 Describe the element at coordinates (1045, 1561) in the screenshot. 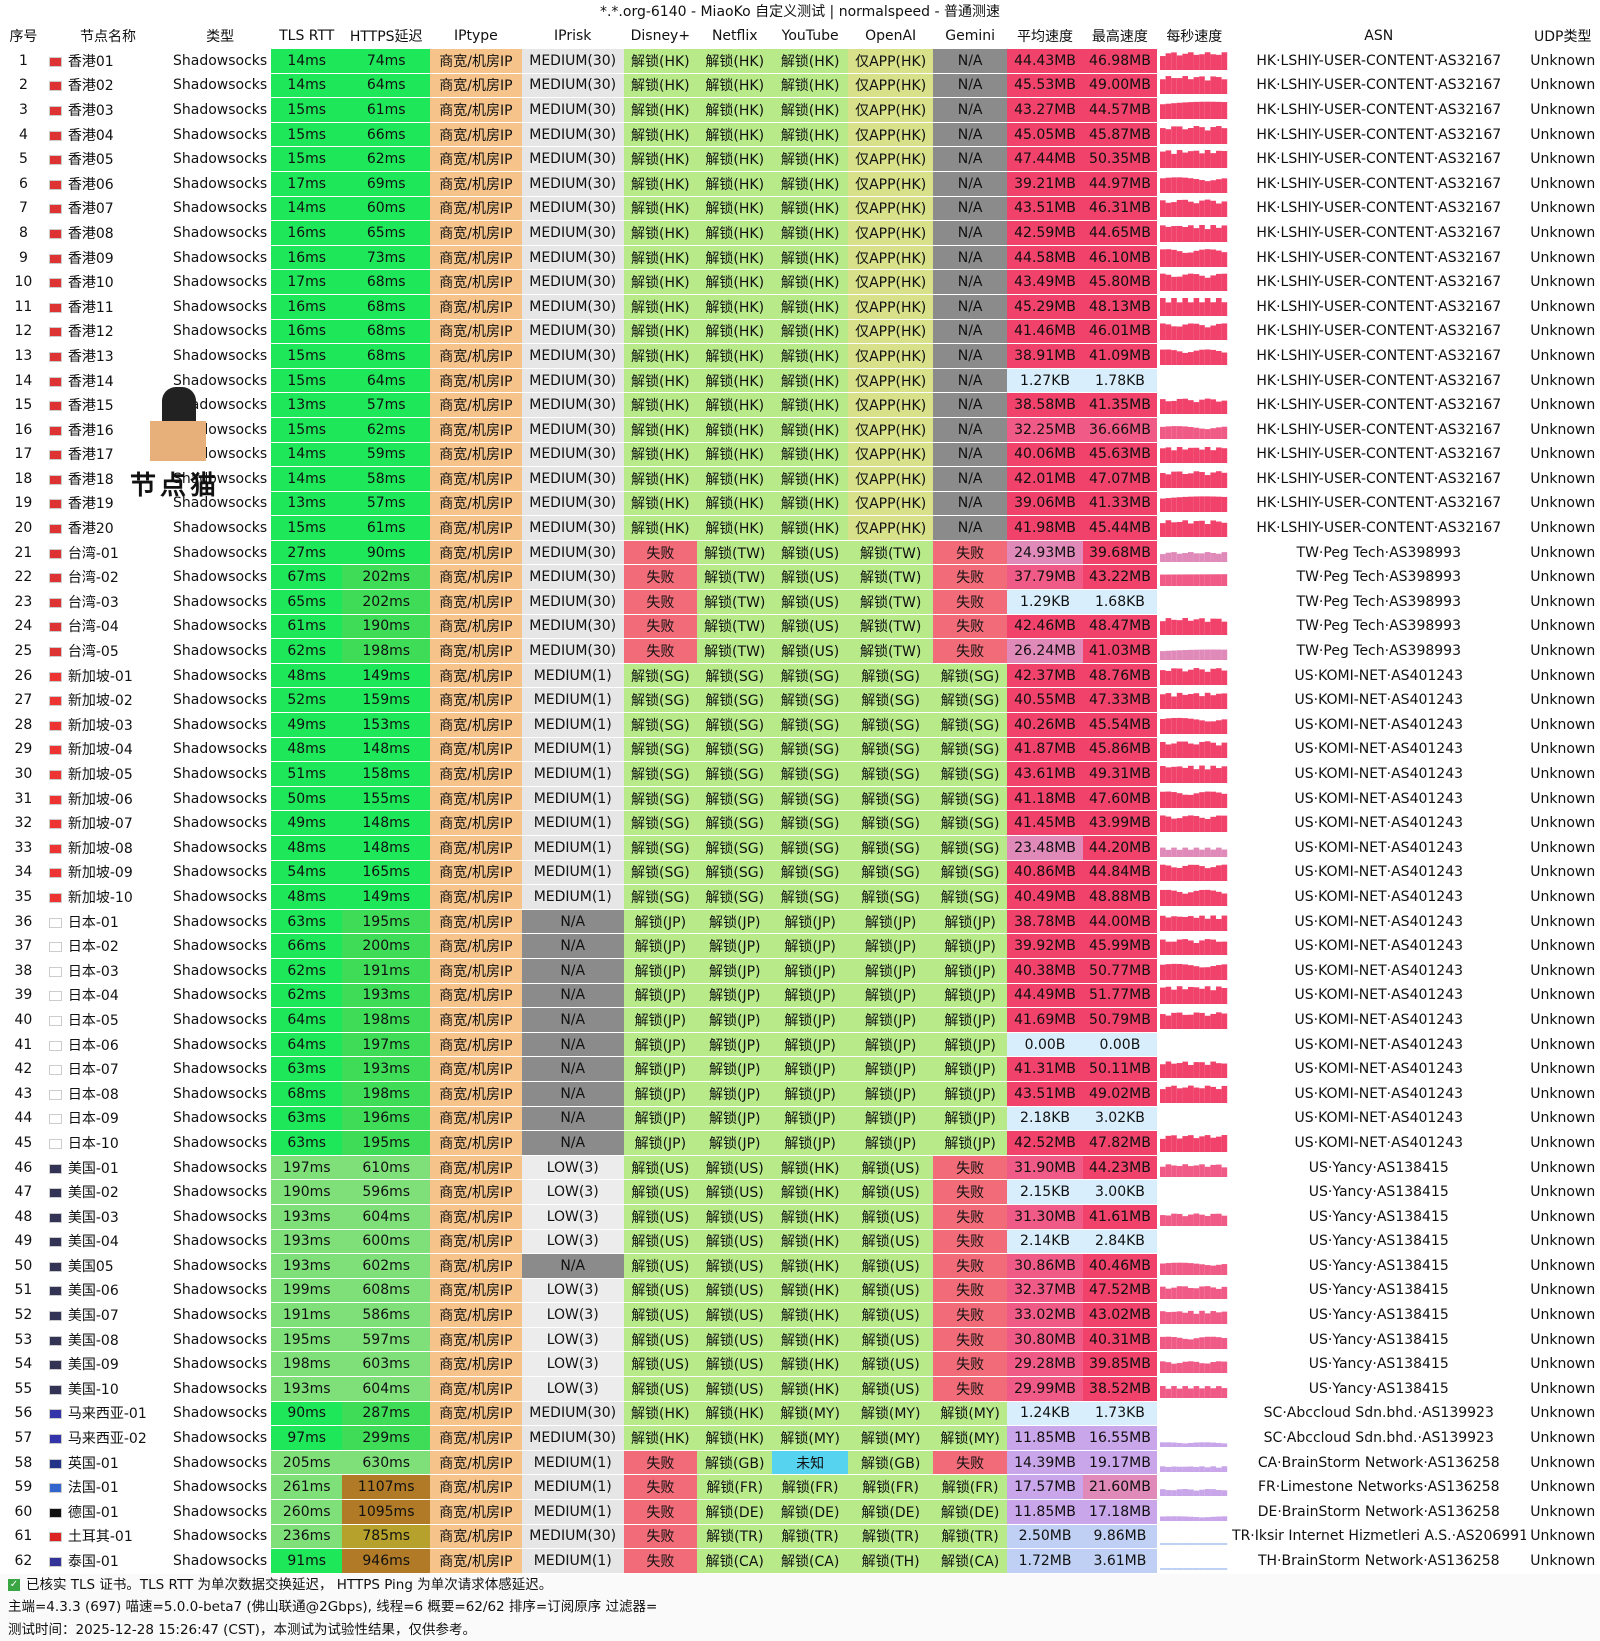

I see `cell-avg-speed: 1.72MB` at that location.